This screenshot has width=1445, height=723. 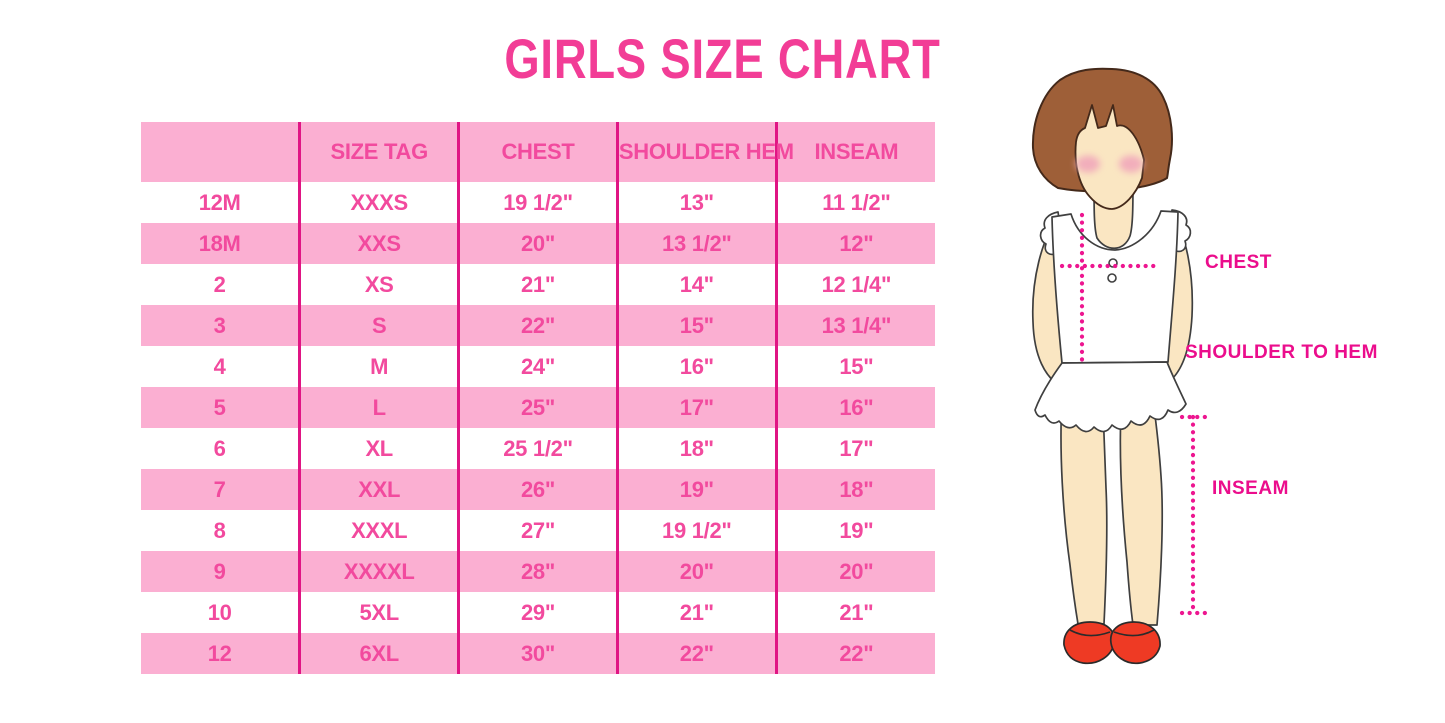 I want to click on size-cell-shoulder-hem: 19", so click(x=696, y=489).